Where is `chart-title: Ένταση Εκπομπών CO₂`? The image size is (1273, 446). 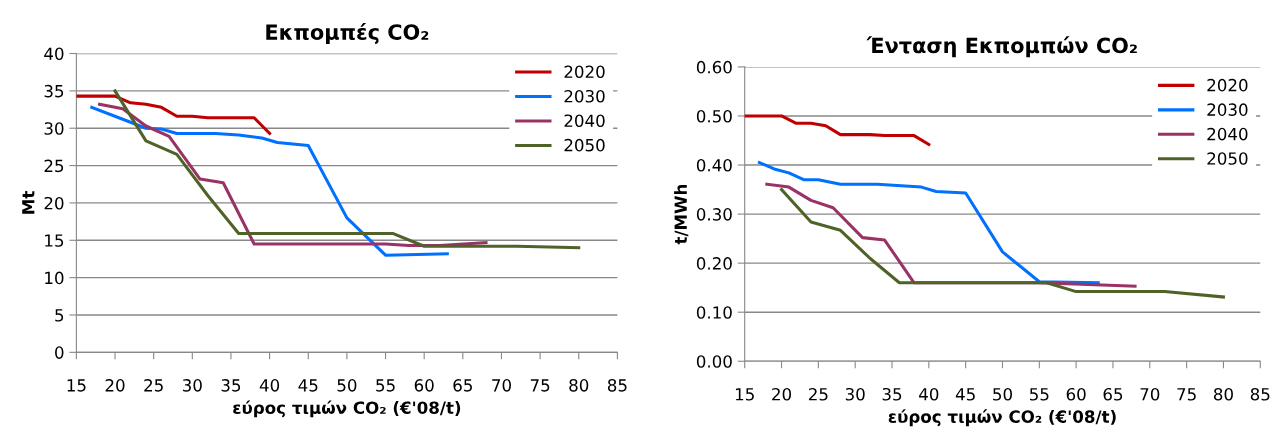 chart-title: Ένταση Εκπομπών CO₂ is located at coordinates (1001, 47).